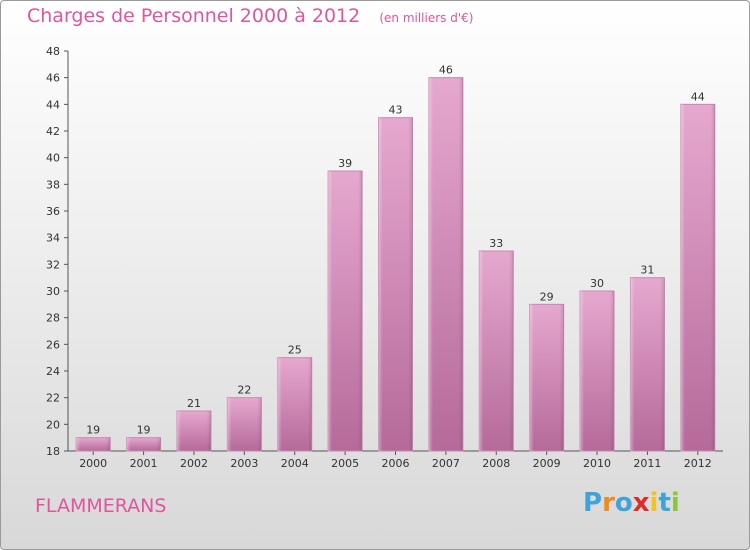 This screenshot has height=550, width=750. I want to click on value-label-2003: 22, so click(244, 390).